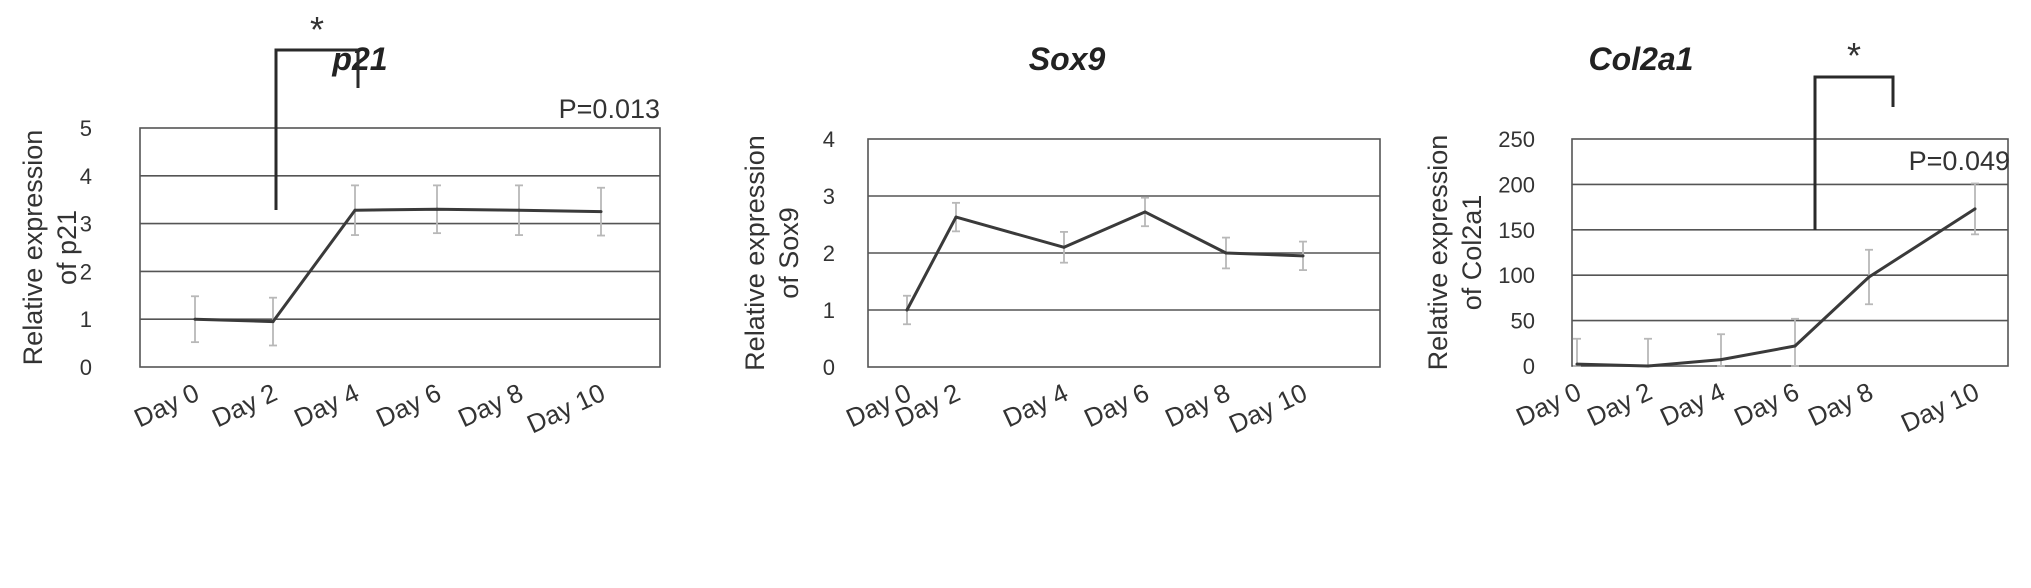  Describe the element at coordinates (1472, 253) in the screenshot. I see `y-axis-label-line: of Col2a1` at that location.